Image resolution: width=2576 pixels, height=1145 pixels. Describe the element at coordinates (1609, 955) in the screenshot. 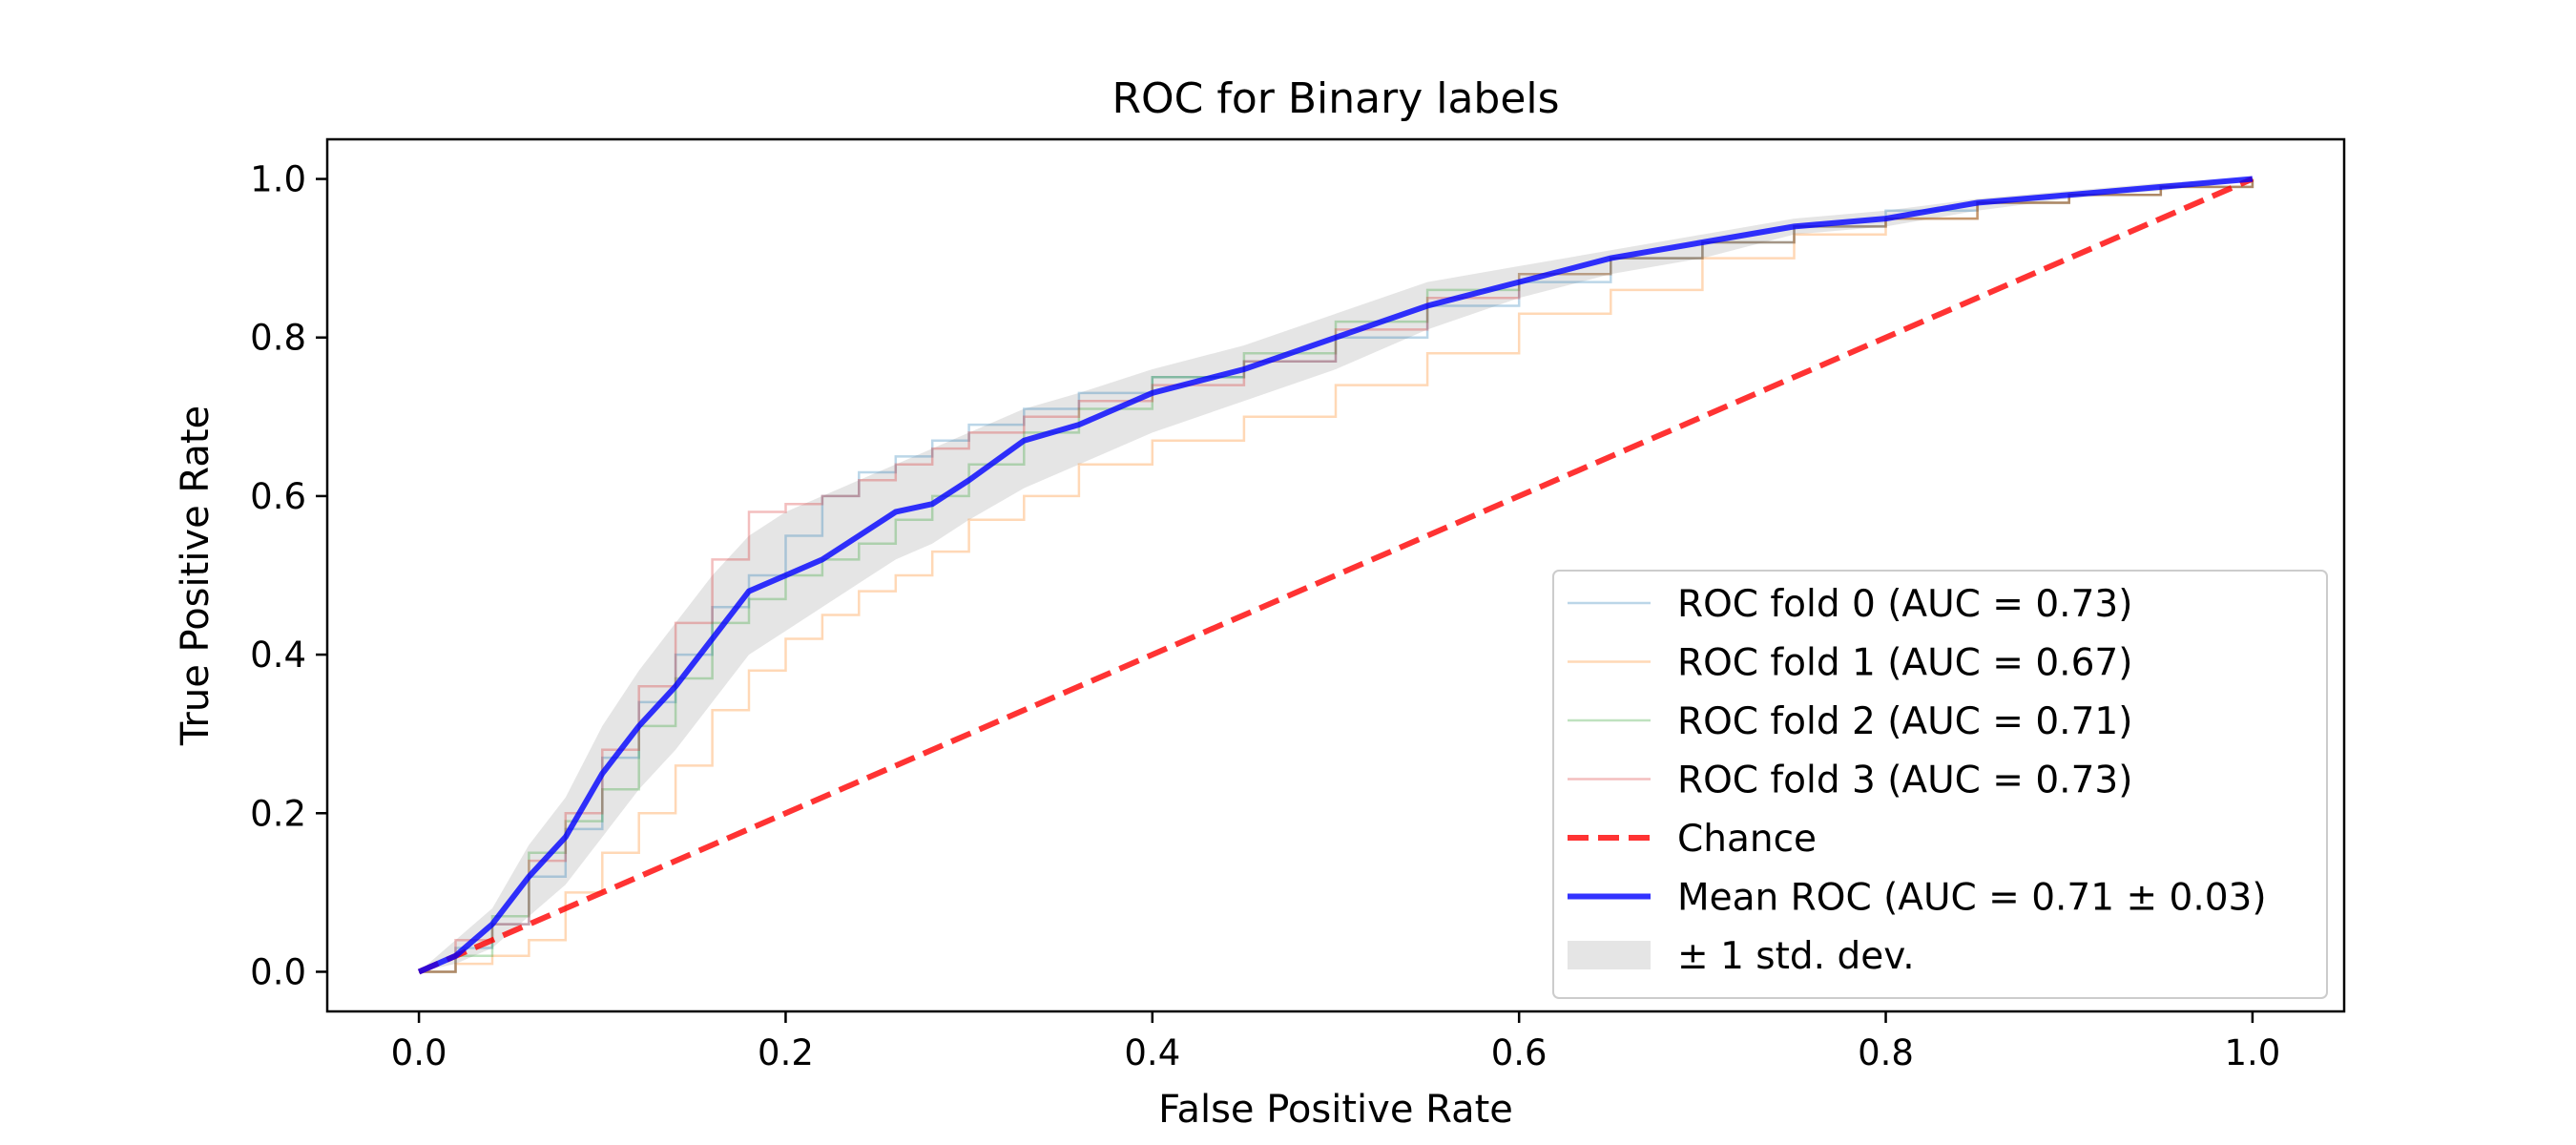

I see `legend-swatch-band` at that location.